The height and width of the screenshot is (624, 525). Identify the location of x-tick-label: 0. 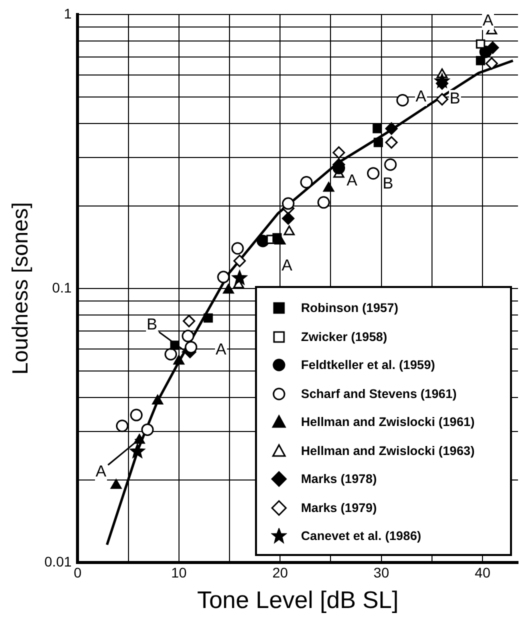
(78, 572).